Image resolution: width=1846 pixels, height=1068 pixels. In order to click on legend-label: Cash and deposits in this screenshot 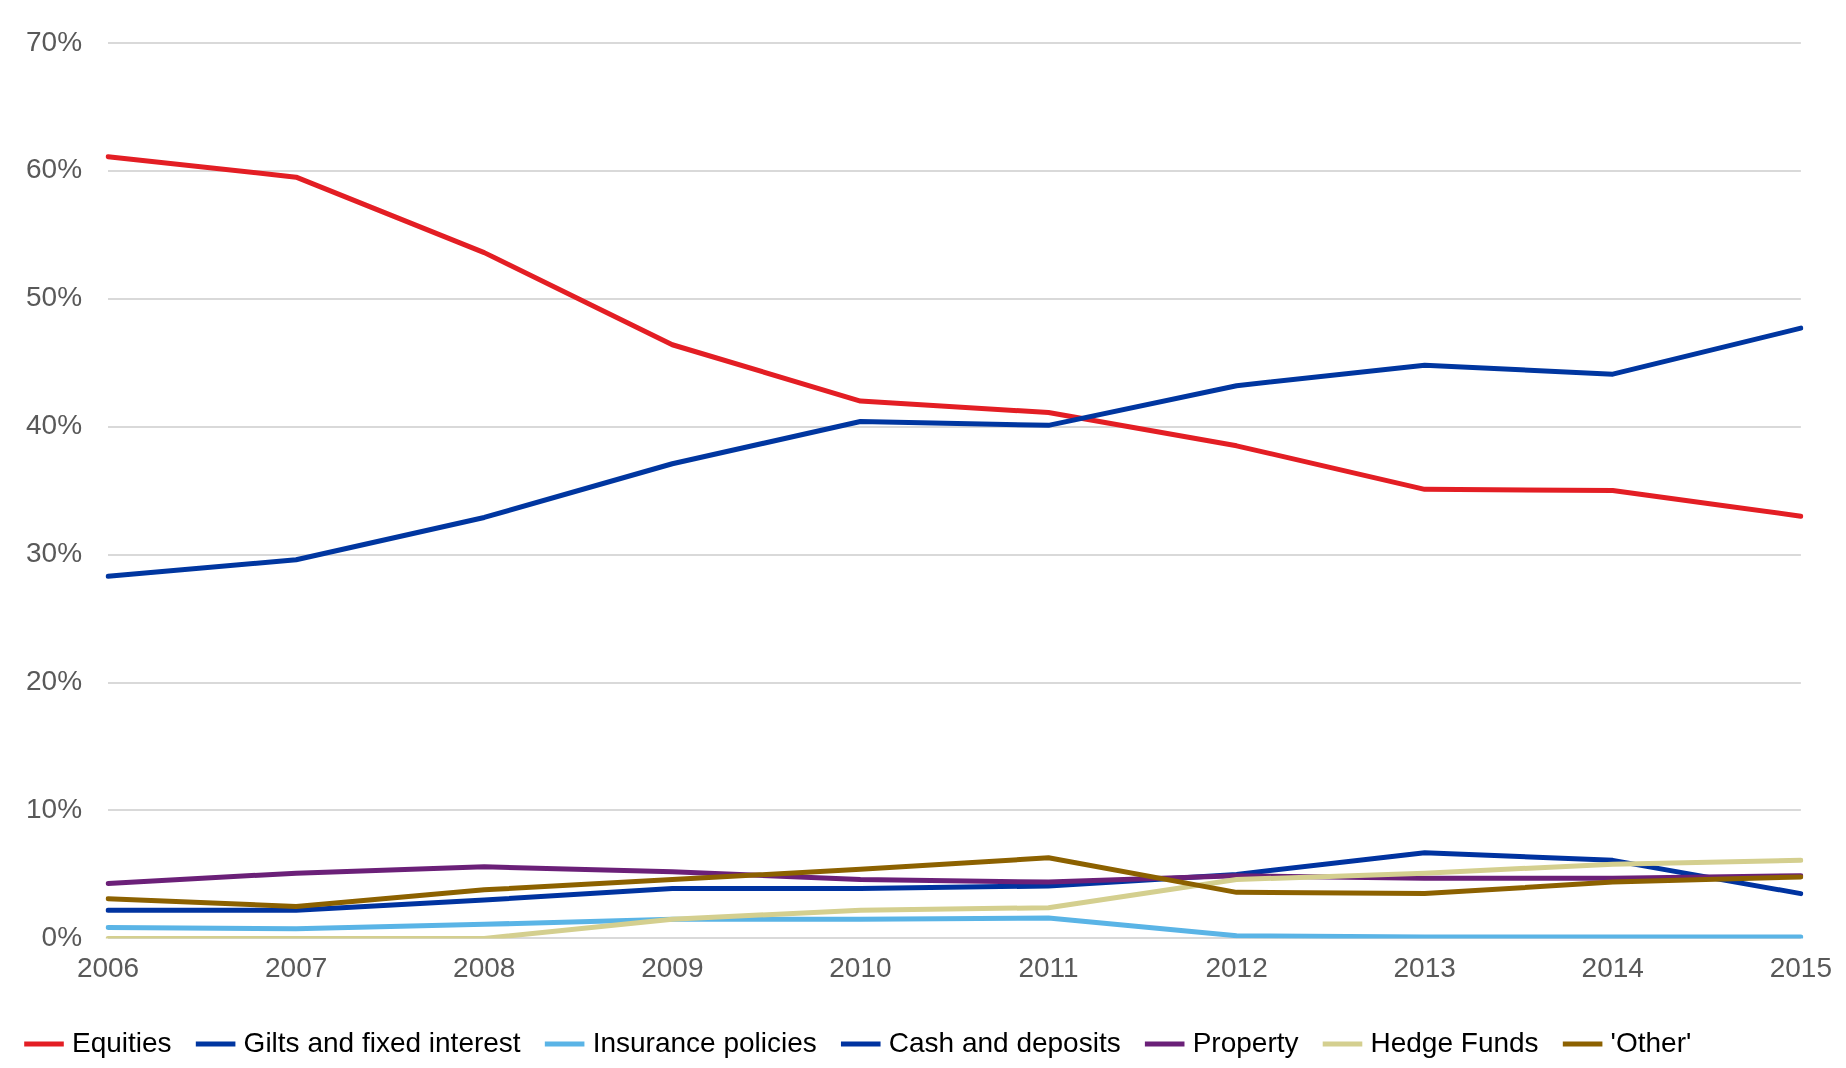, I will do `click(1004, 1042)`.